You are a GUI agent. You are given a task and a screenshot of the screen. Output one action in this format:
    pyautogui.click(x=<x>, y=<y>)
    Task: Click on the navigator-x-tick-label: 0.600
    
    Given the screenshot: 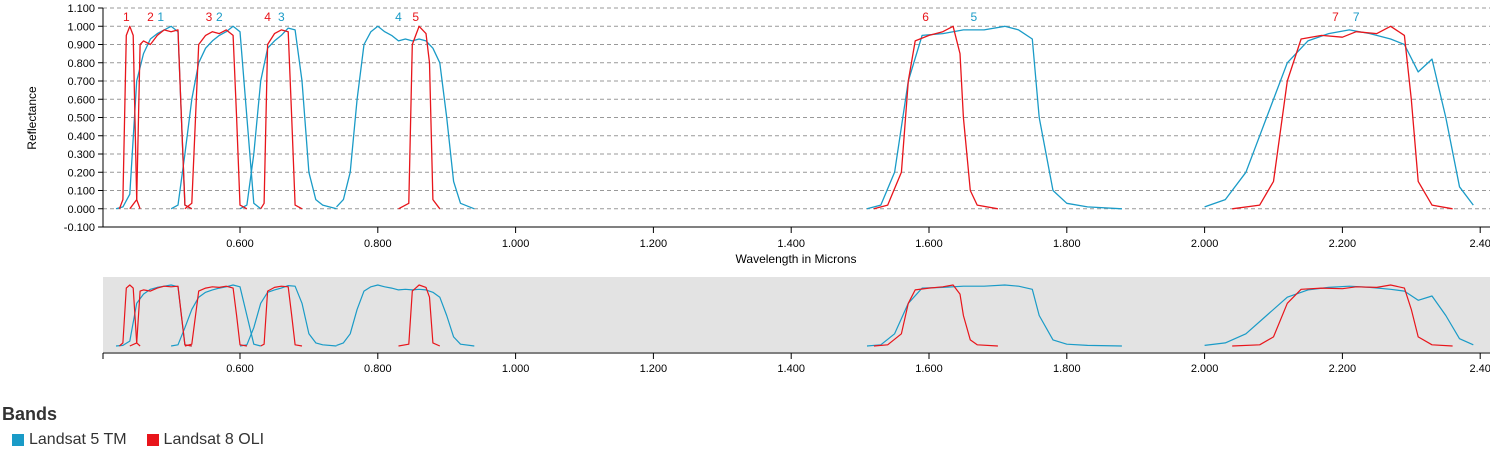 What is the action you would take?
    pyautogui.click(x=240, y=369)
    